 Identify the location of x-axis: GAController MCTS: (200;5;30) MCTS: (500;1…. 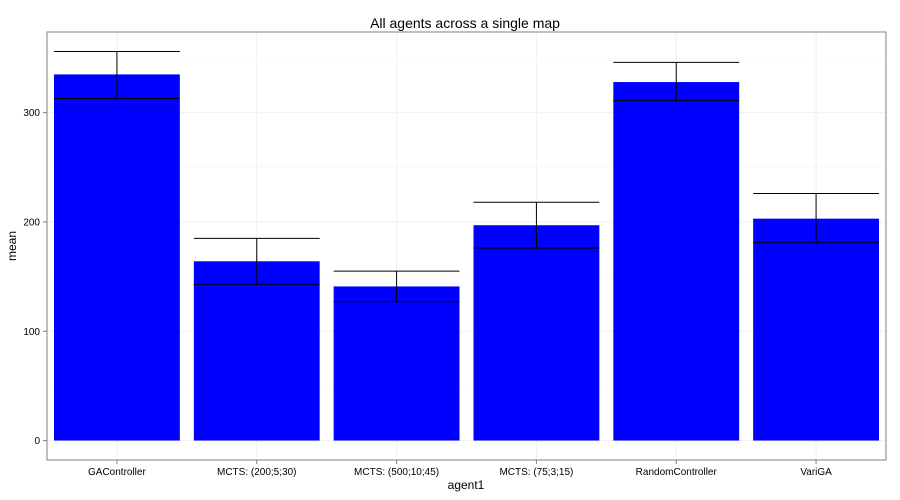
(460, 469).